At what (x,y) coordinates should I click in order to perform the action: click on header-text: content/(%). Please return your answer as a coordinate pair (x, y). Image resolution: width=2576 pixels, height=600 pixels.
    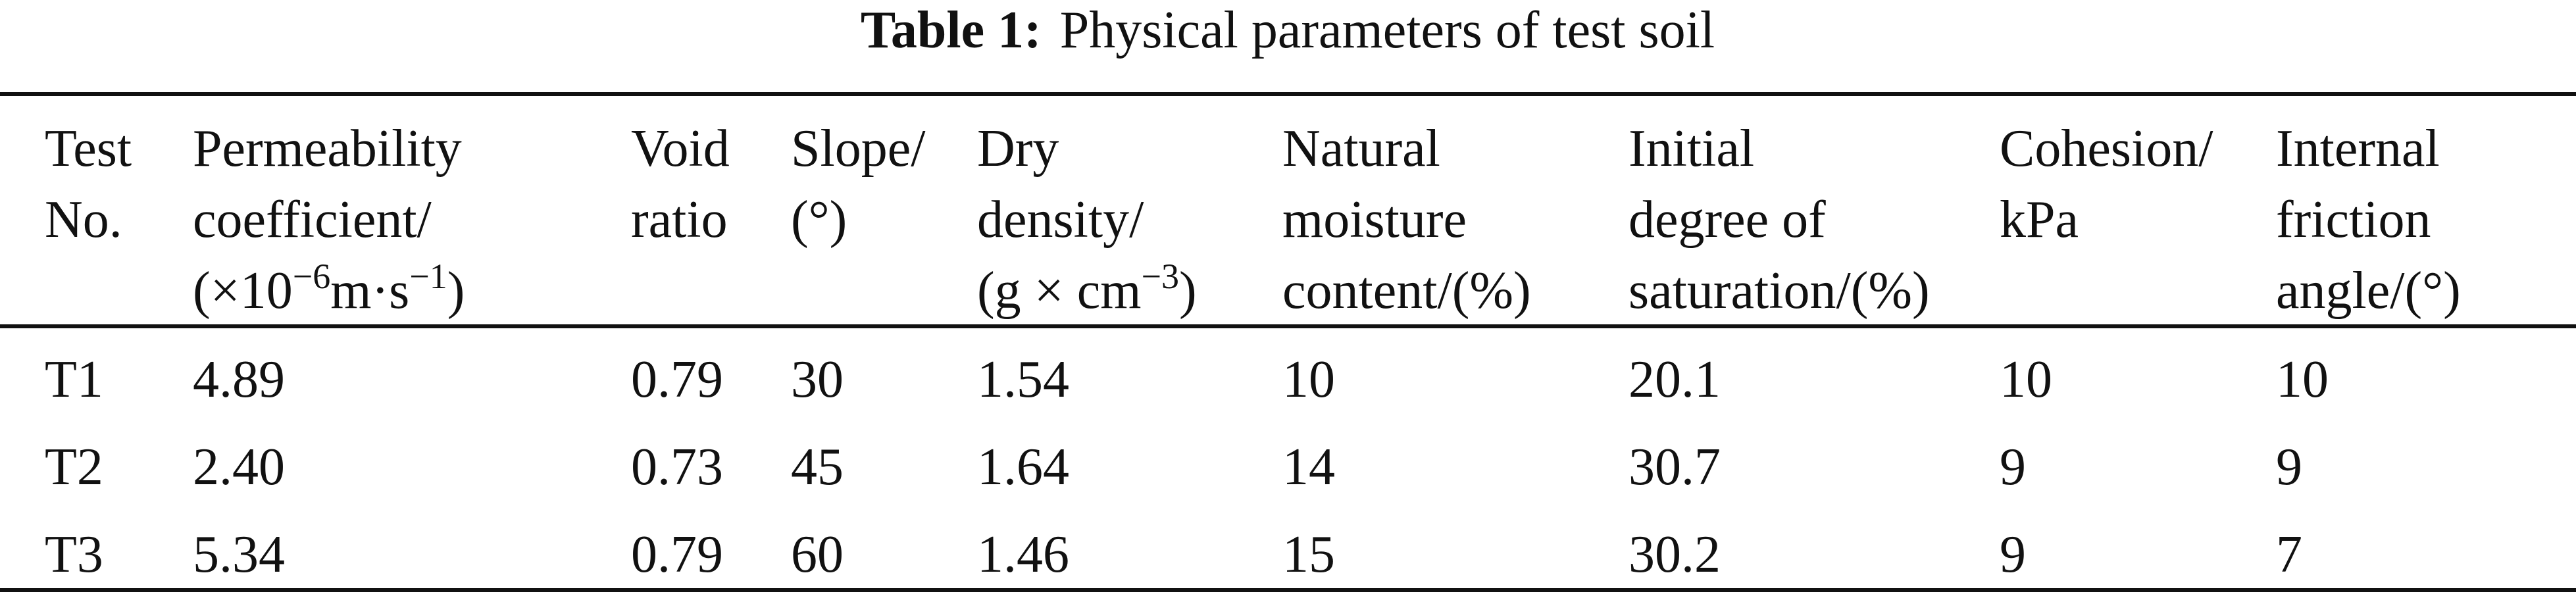
    Looking at the image, I should click on (1407, 291).